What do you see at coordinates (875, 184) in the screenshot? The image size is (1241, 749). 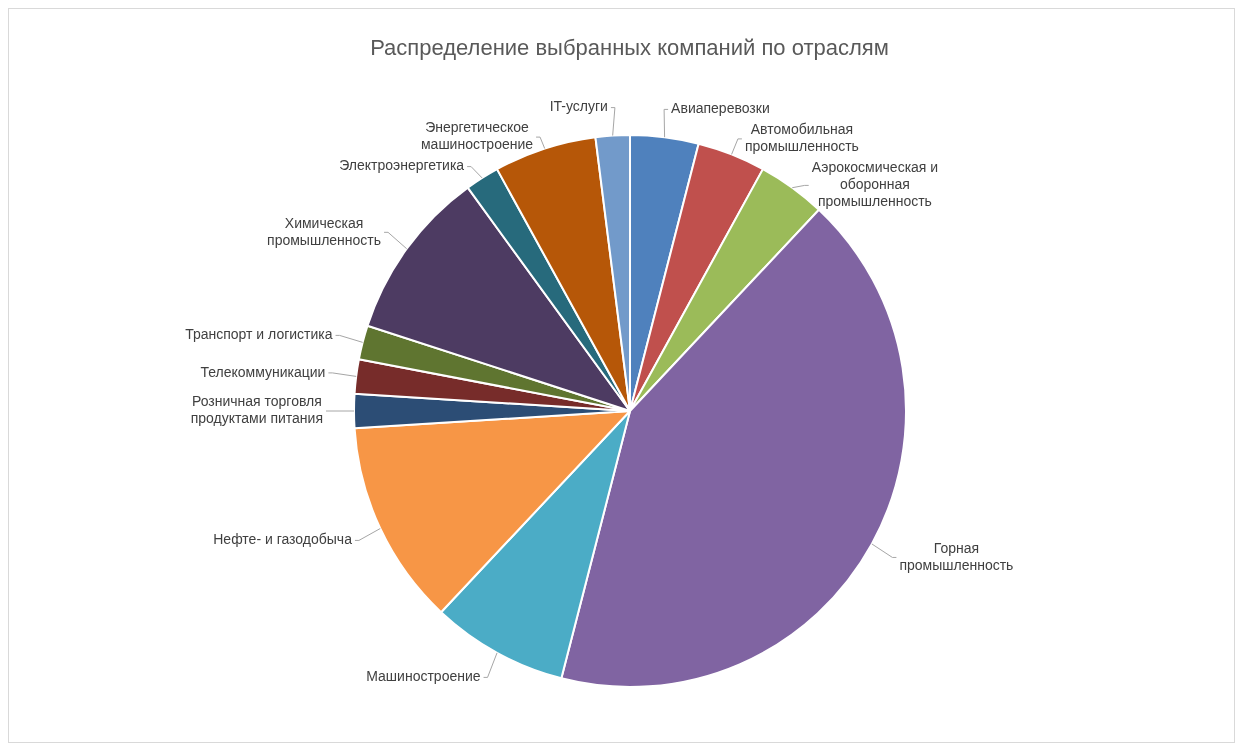 I see `slice-label: Аэрокосмическая и оборонная промышленность` at bounding box center [875, 184].